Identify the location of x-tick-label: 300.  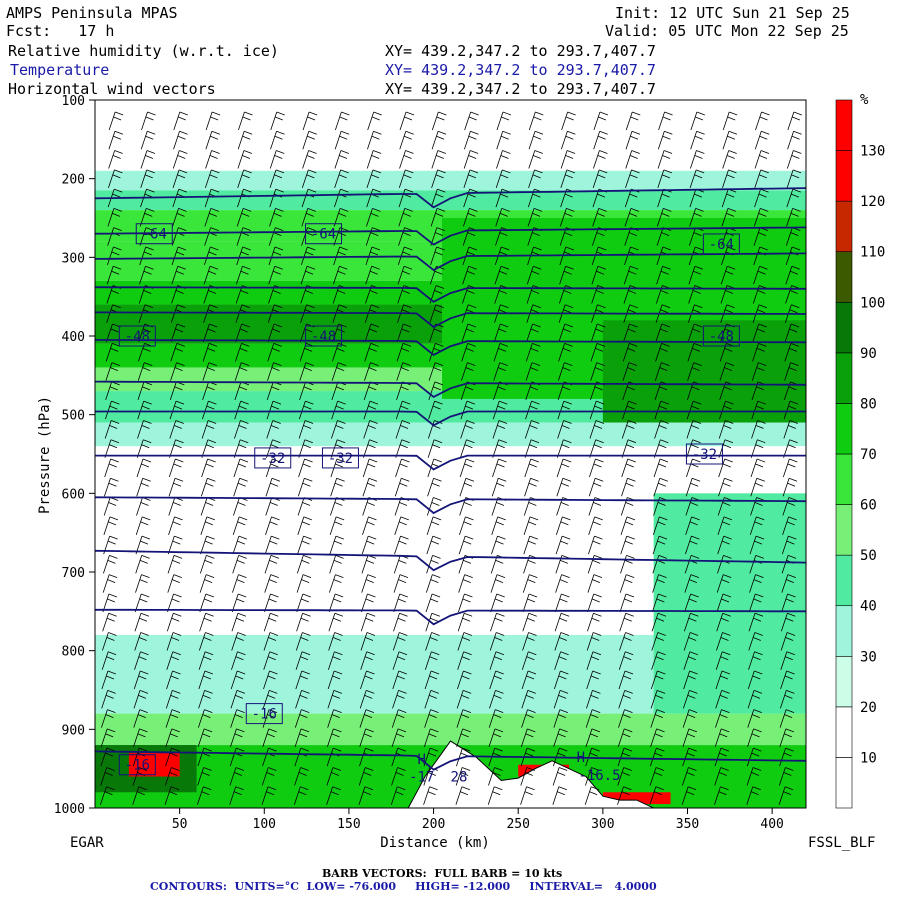
(602, 824).